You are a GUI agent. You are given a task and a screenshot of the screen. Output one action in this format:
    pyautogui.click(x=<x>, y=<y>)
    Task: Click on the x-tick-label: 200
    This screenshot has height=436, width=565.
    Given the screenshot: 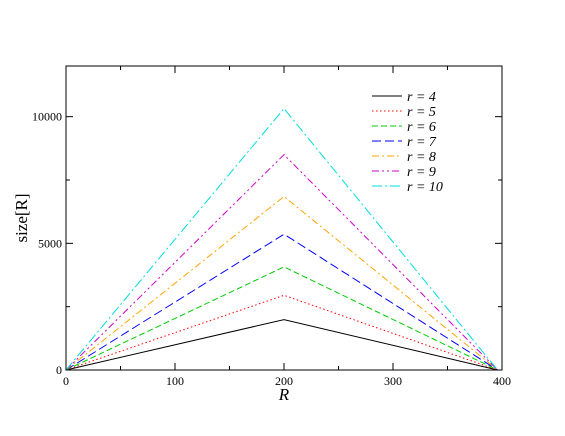 What is the action you would take?
    pyautogui.click(x=284, y=381)
    